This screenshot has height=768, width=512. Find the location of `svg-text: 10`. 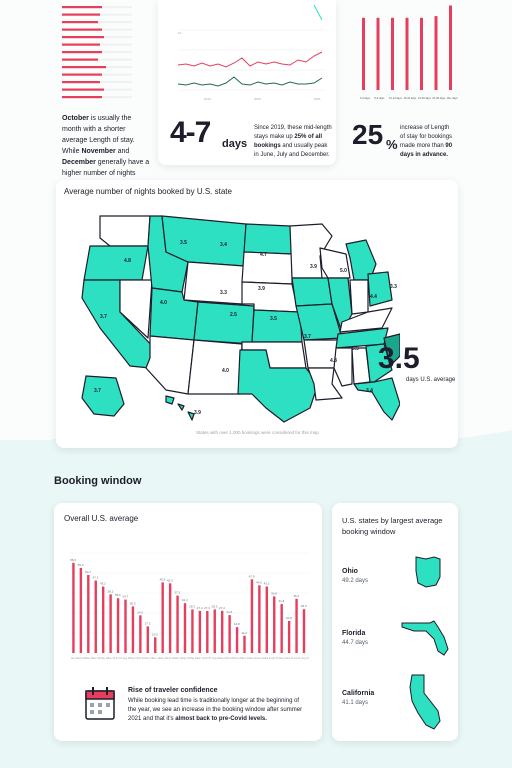

svg-text: 10 is located at coordinates (180, 33).